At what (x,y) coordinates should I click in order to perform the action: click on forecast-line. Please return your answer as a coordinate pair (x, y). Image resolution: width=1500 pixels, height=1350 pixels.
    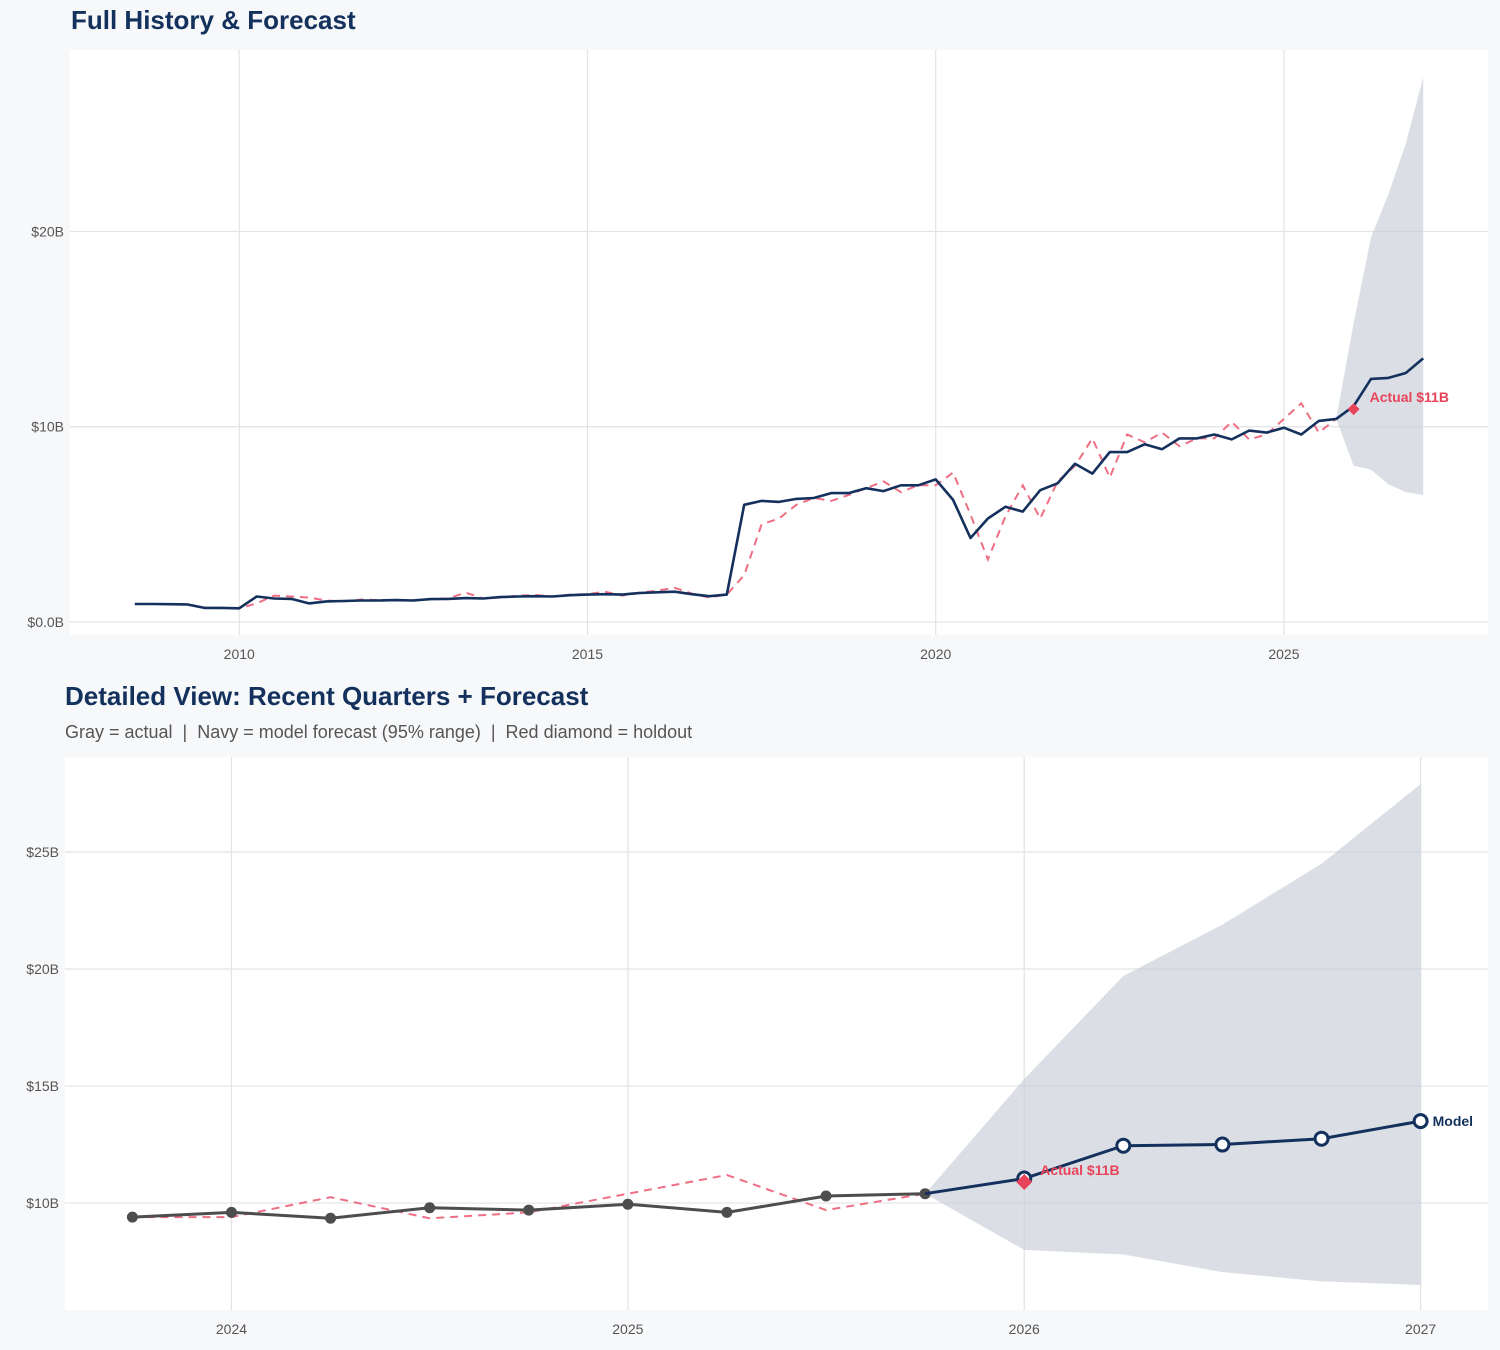
    Looking at the image, I should click on (1172, 1157).